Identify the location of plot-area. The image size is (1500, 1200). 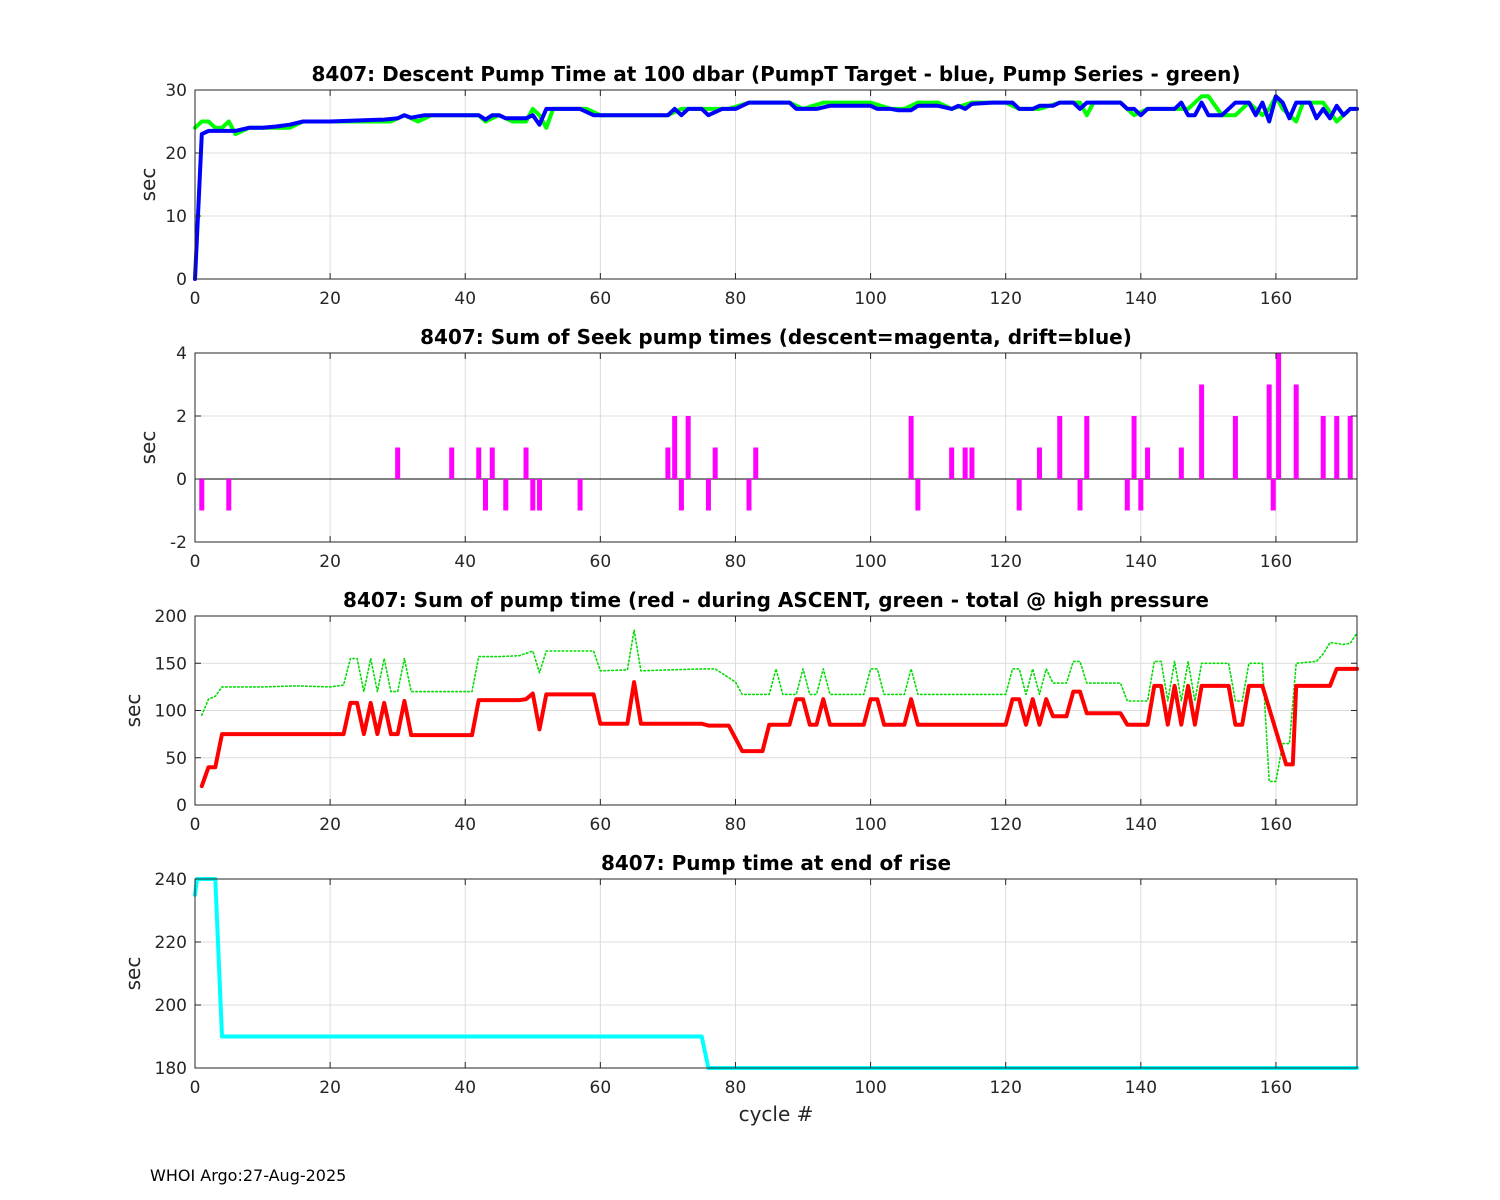
(776, 973).